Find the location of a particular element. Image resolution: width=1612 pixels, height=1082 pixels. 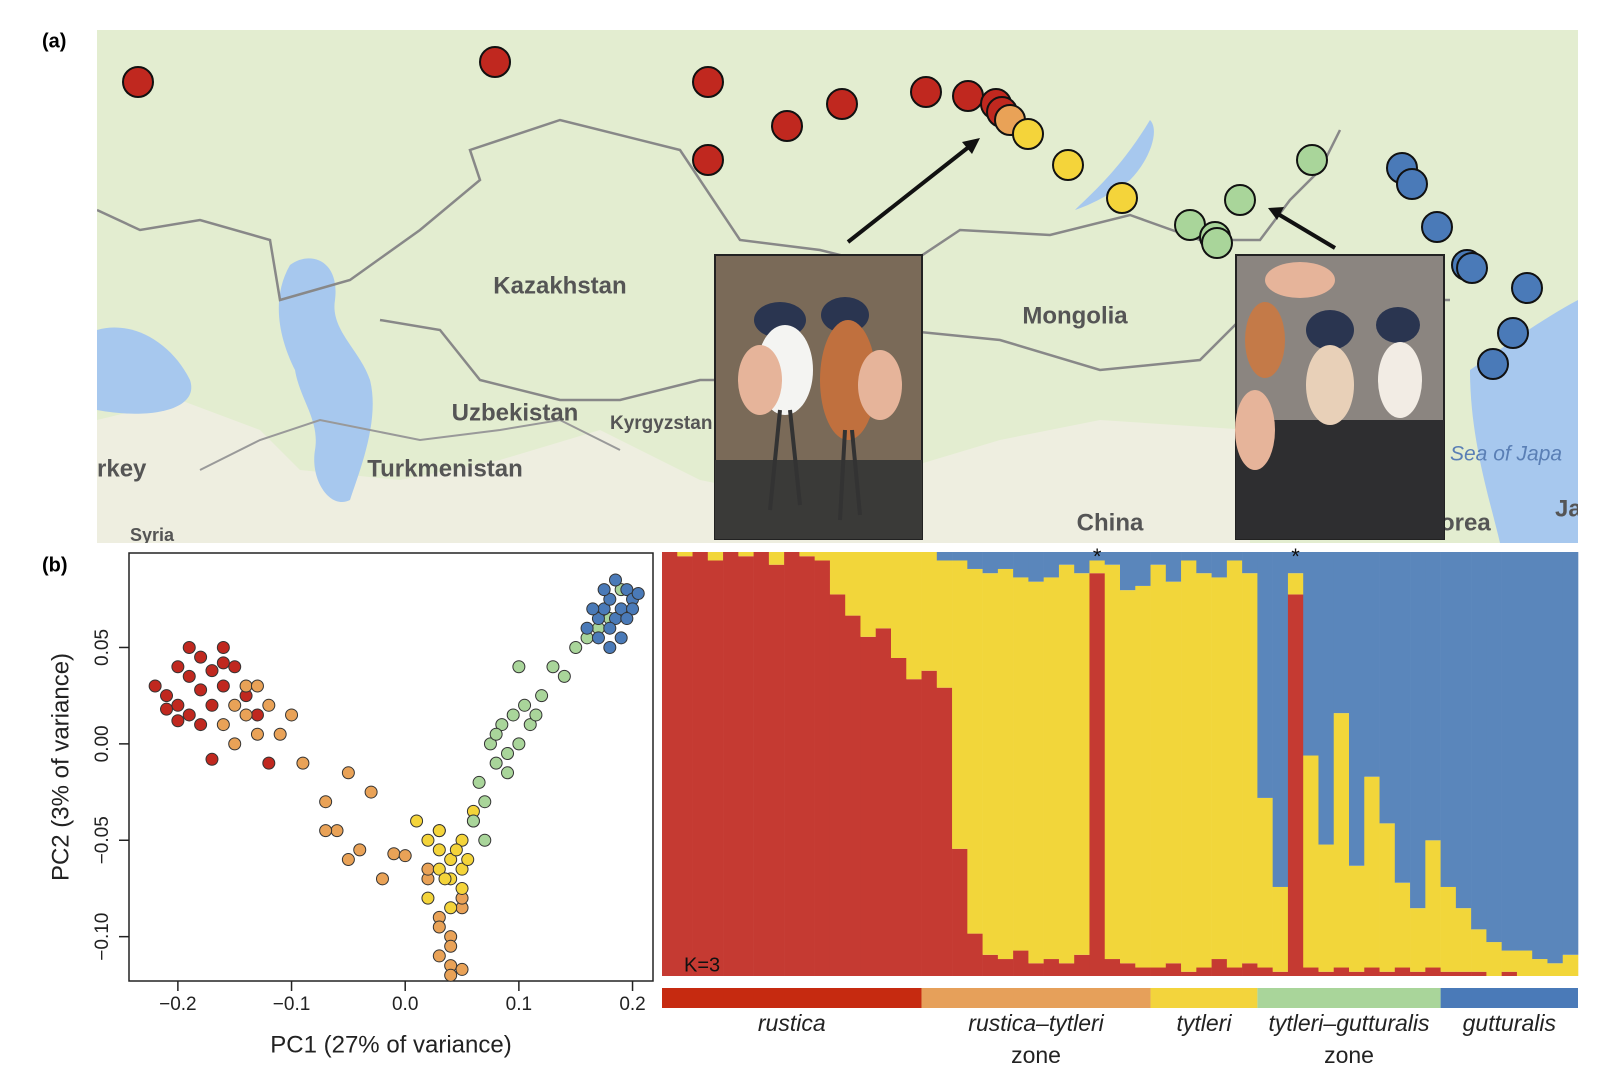

x-tick-label: 0.1 is located at coordinates (519, 1004).